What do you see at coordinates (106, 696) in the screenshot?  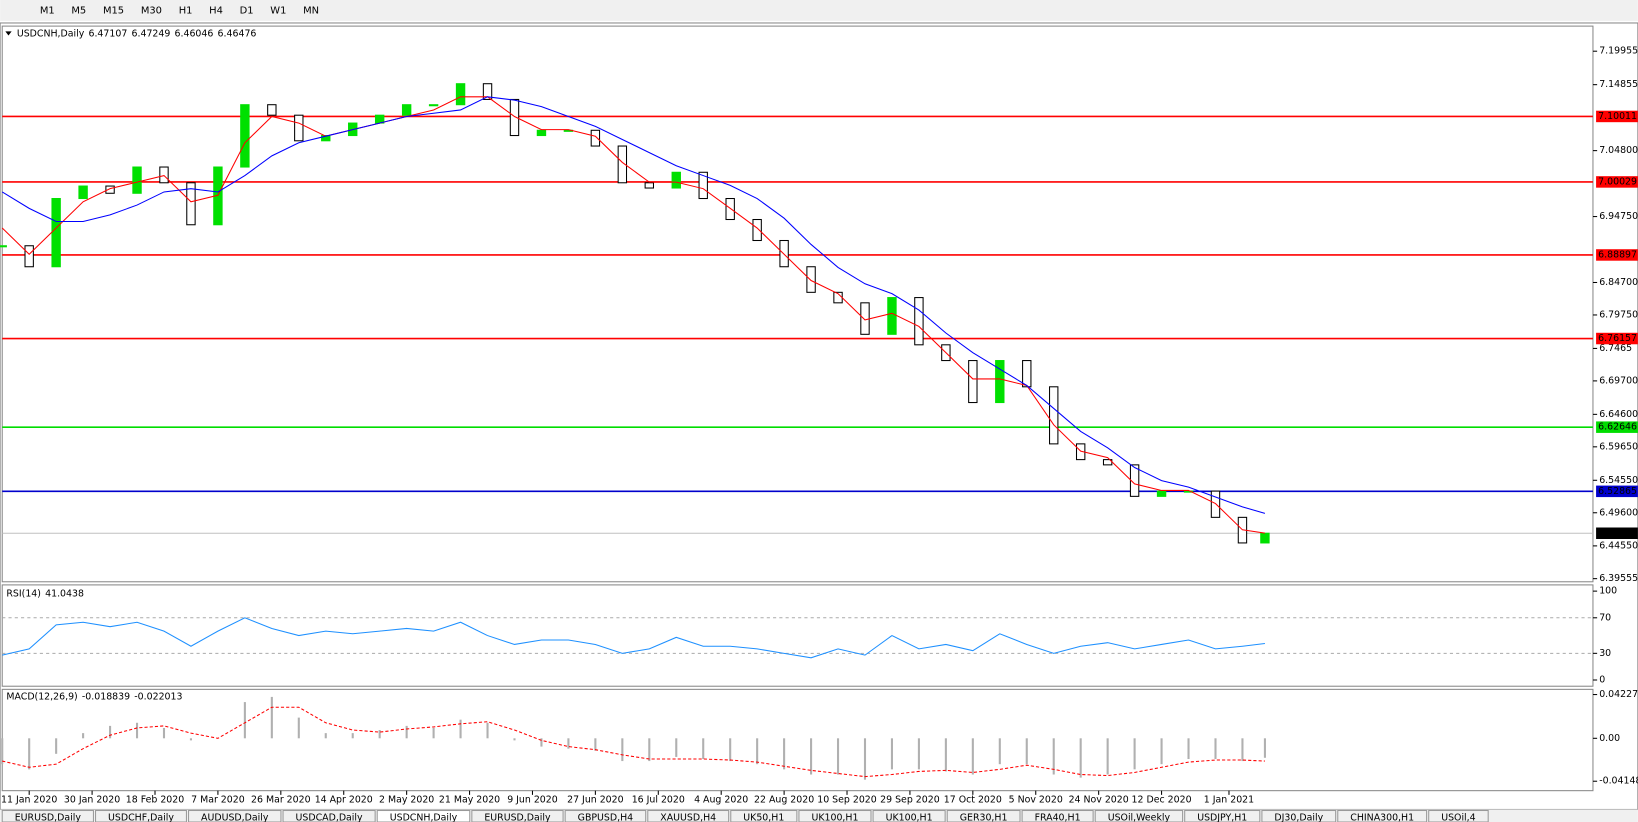 I see `macd-value: -0.018839` at bounding box center [106, 696].